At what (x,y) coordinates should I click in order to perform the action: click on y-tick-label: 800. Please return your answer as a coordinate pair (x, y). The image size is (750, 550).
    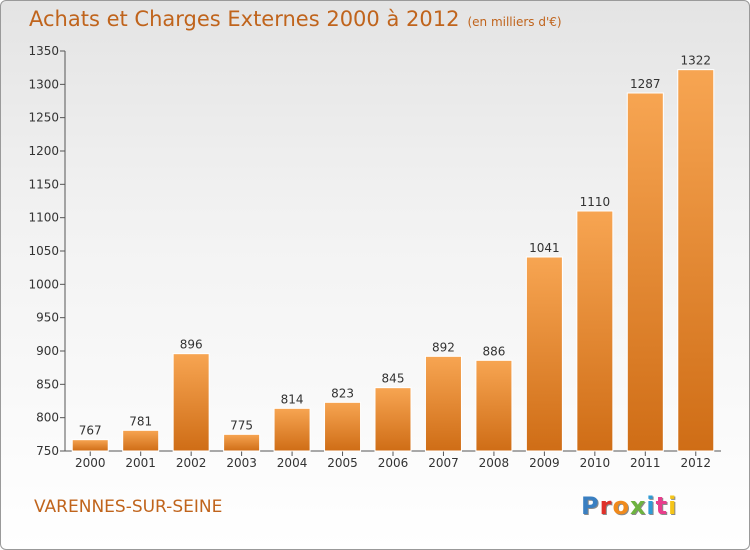
    Looking at the image, I should click on (47, 418).